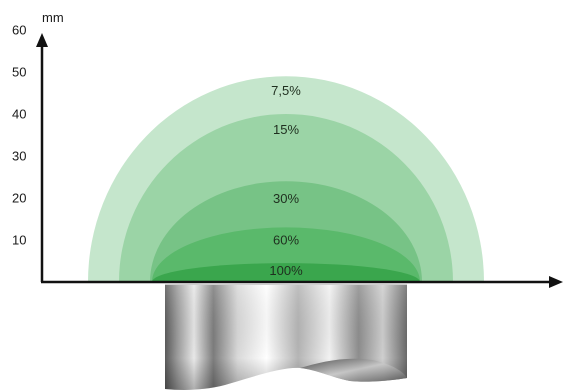 Image resolution: width=565 pixels, height=392 pixels. I want to click on sensor-body-illustration, so click(286, 337).